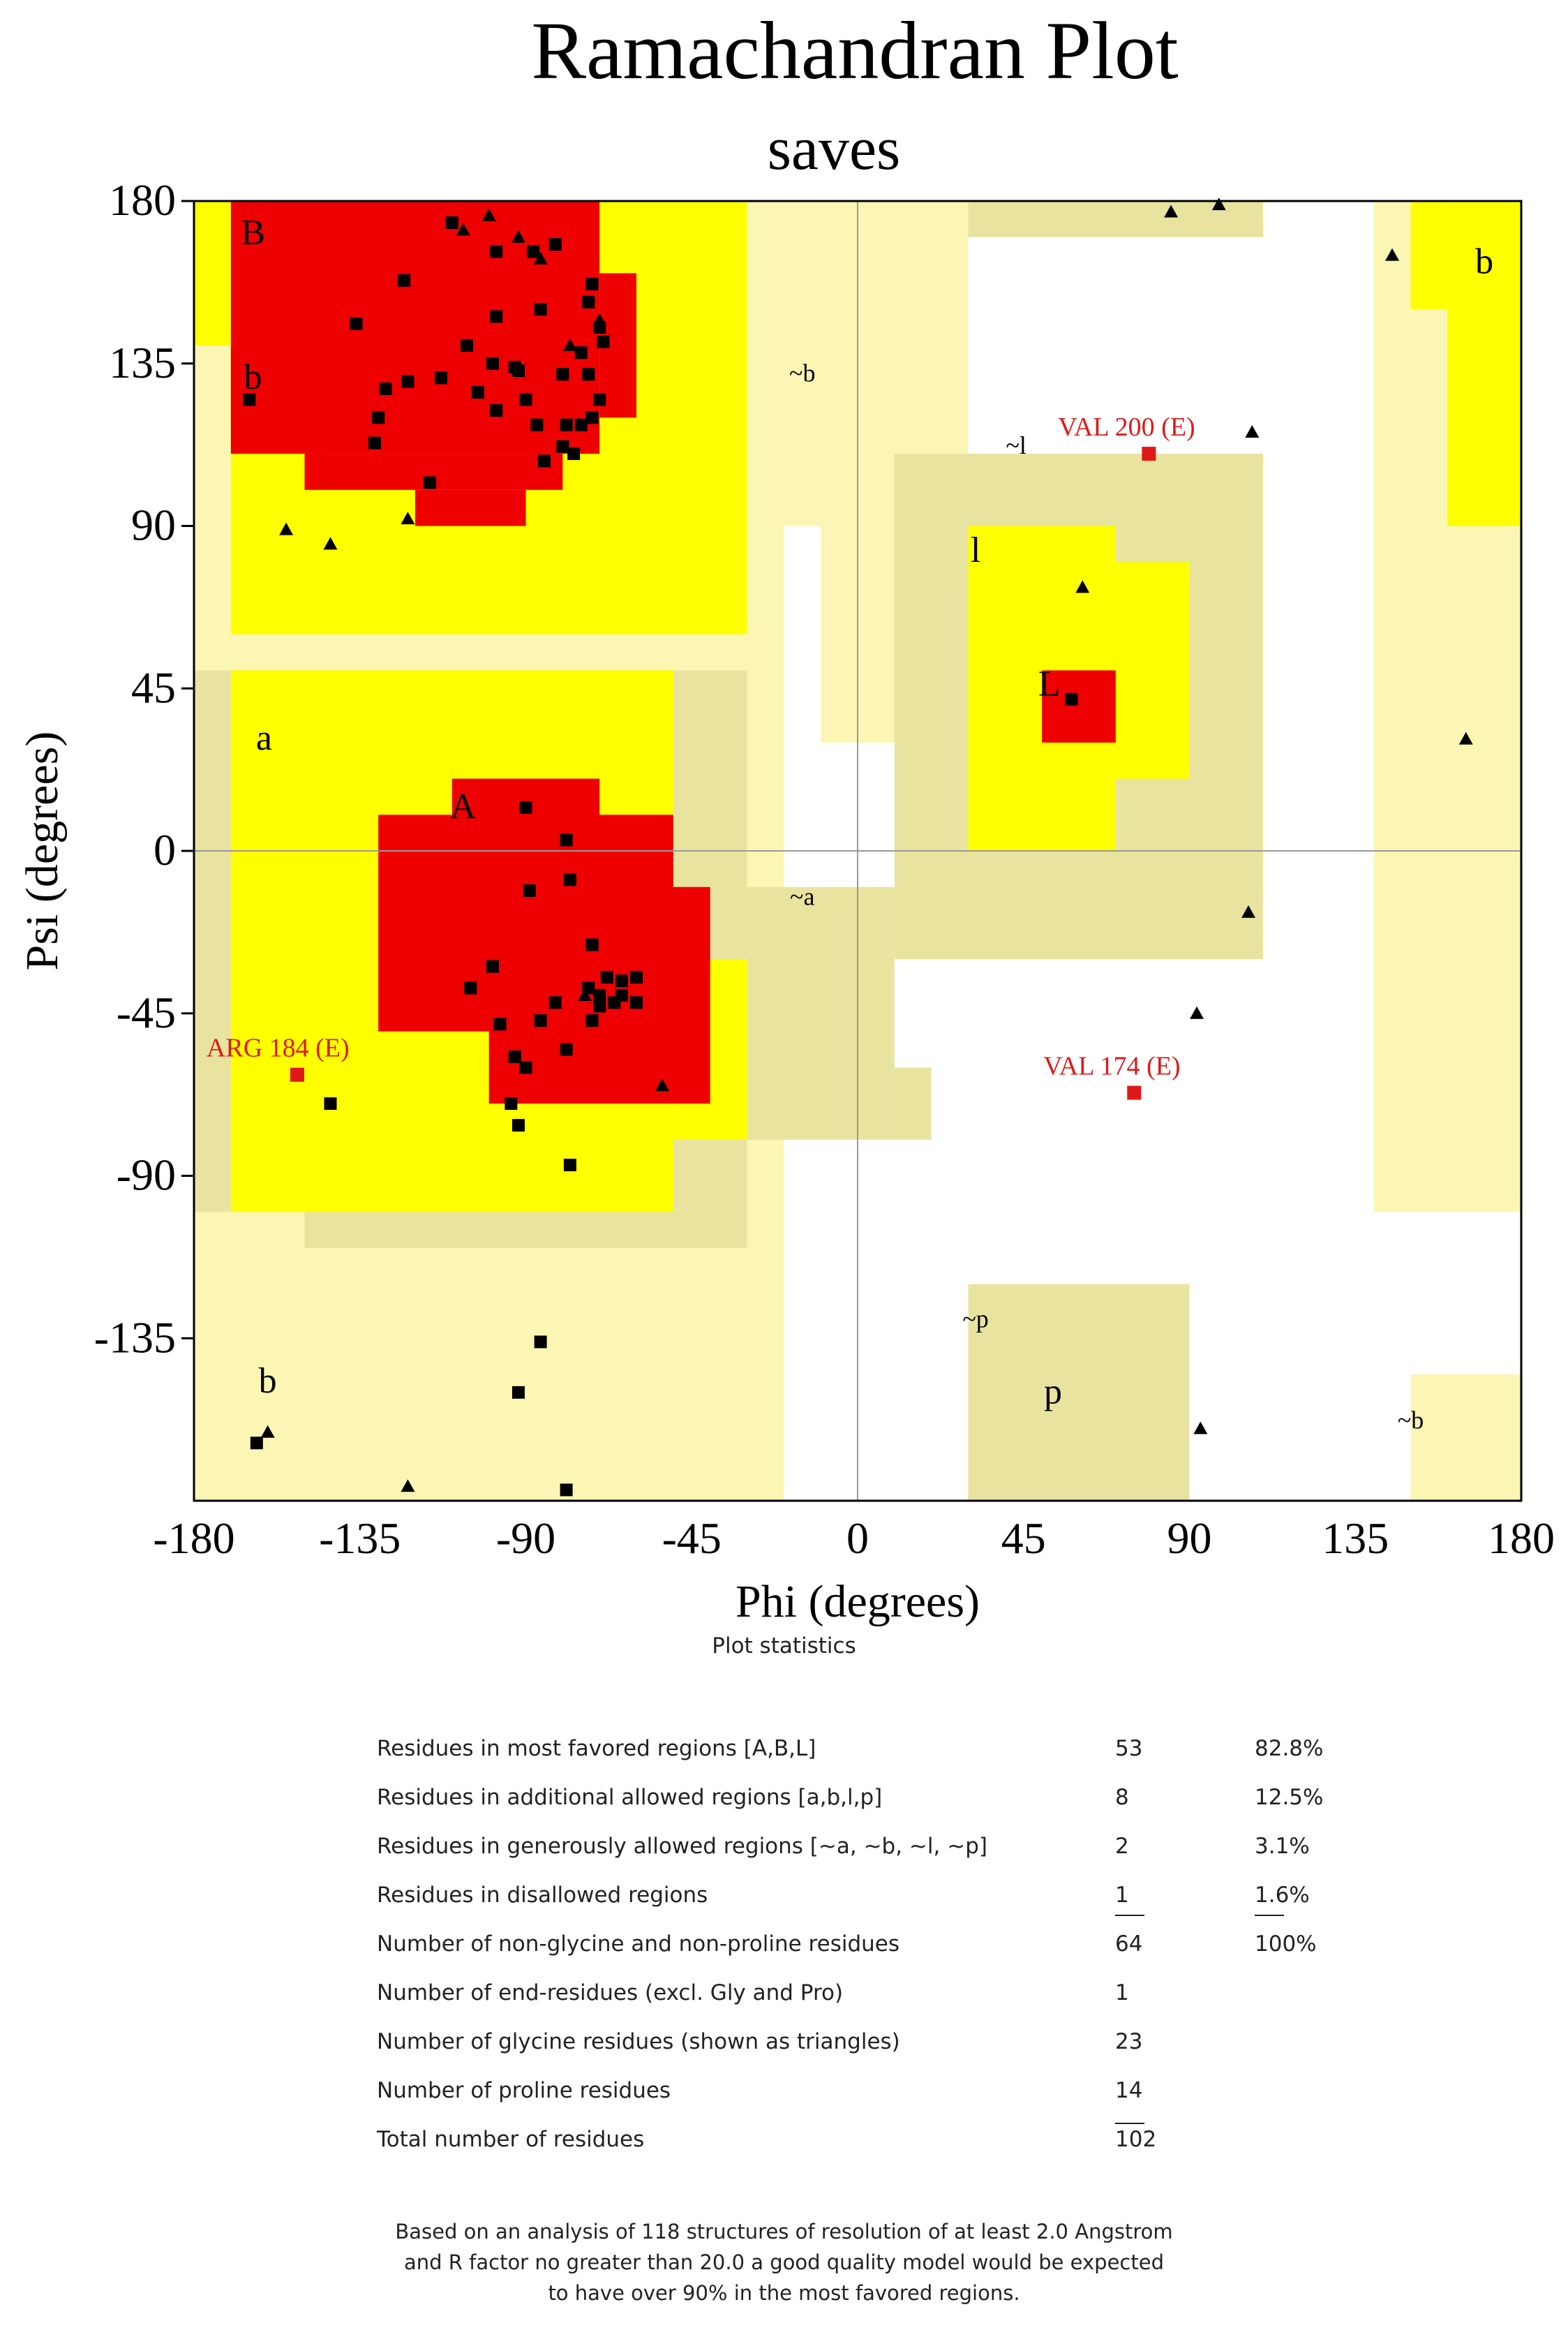 The height and width of the screenshot is (2330, 1568). What do you see at coordinates (802, 897) in the screenshot?
I see `region-label: ~a` at bounding box center [802, 897].